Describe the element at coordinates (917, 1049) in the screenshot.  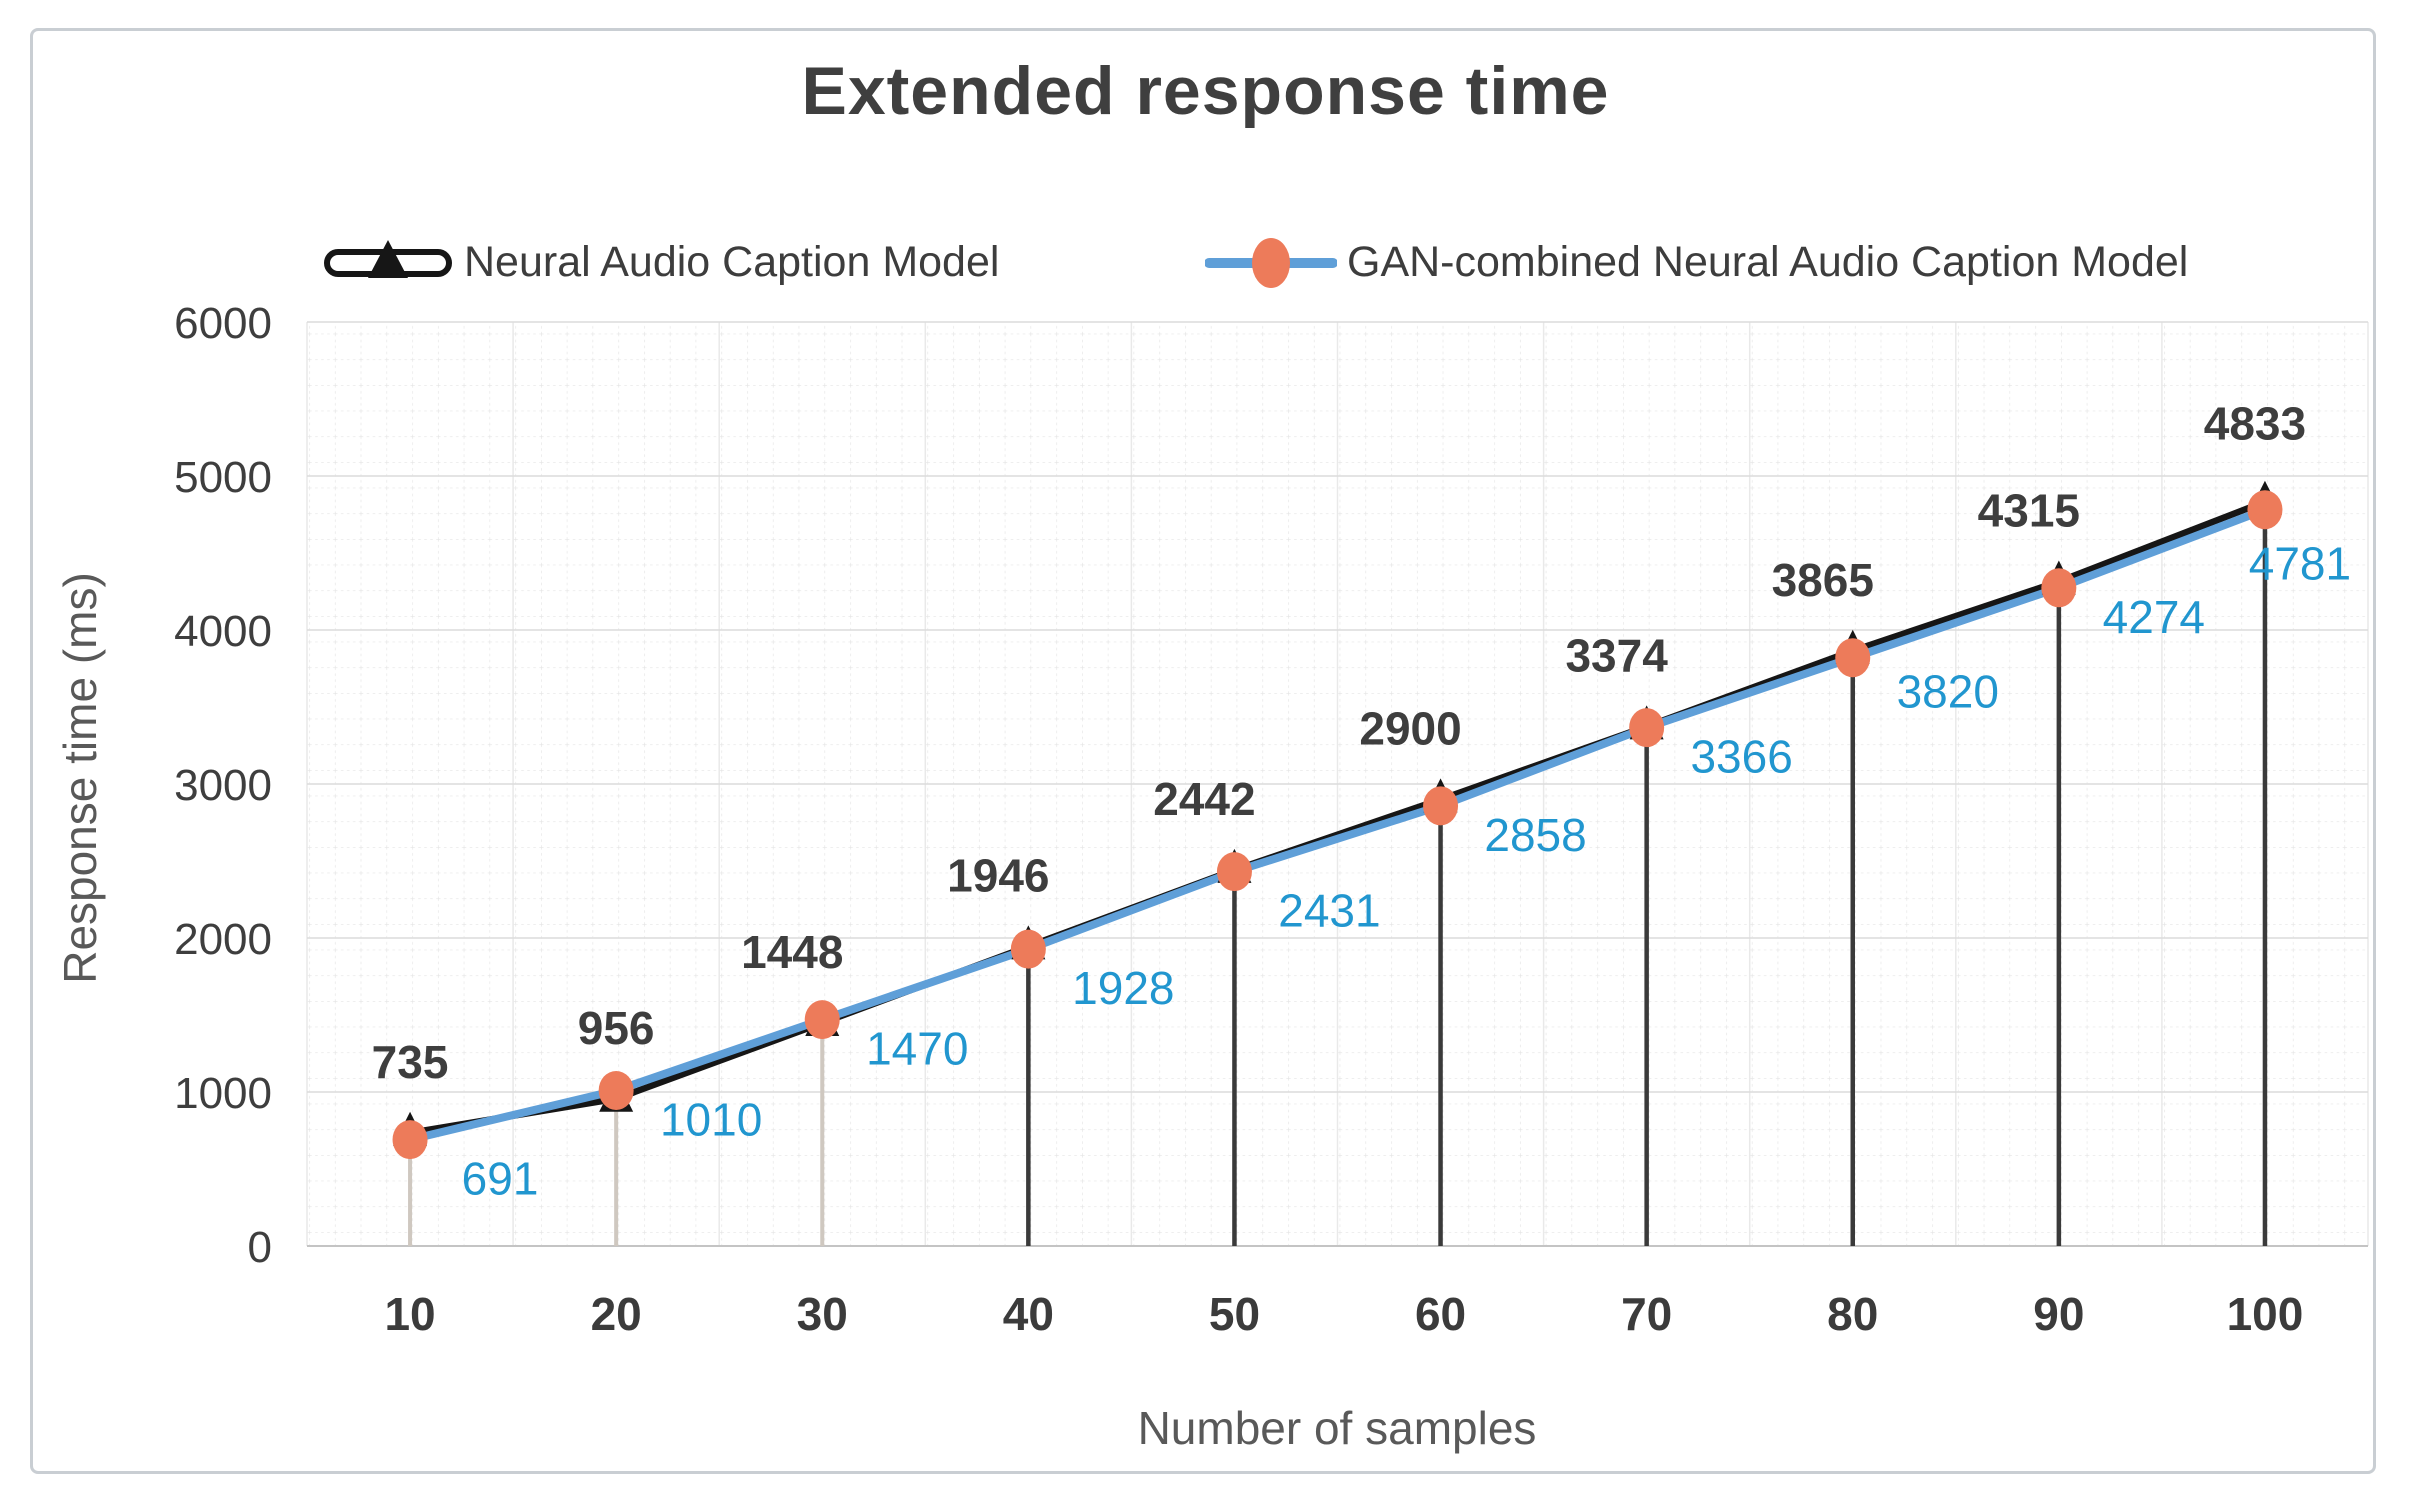
I see `data-label-blue: 1470` at that location.